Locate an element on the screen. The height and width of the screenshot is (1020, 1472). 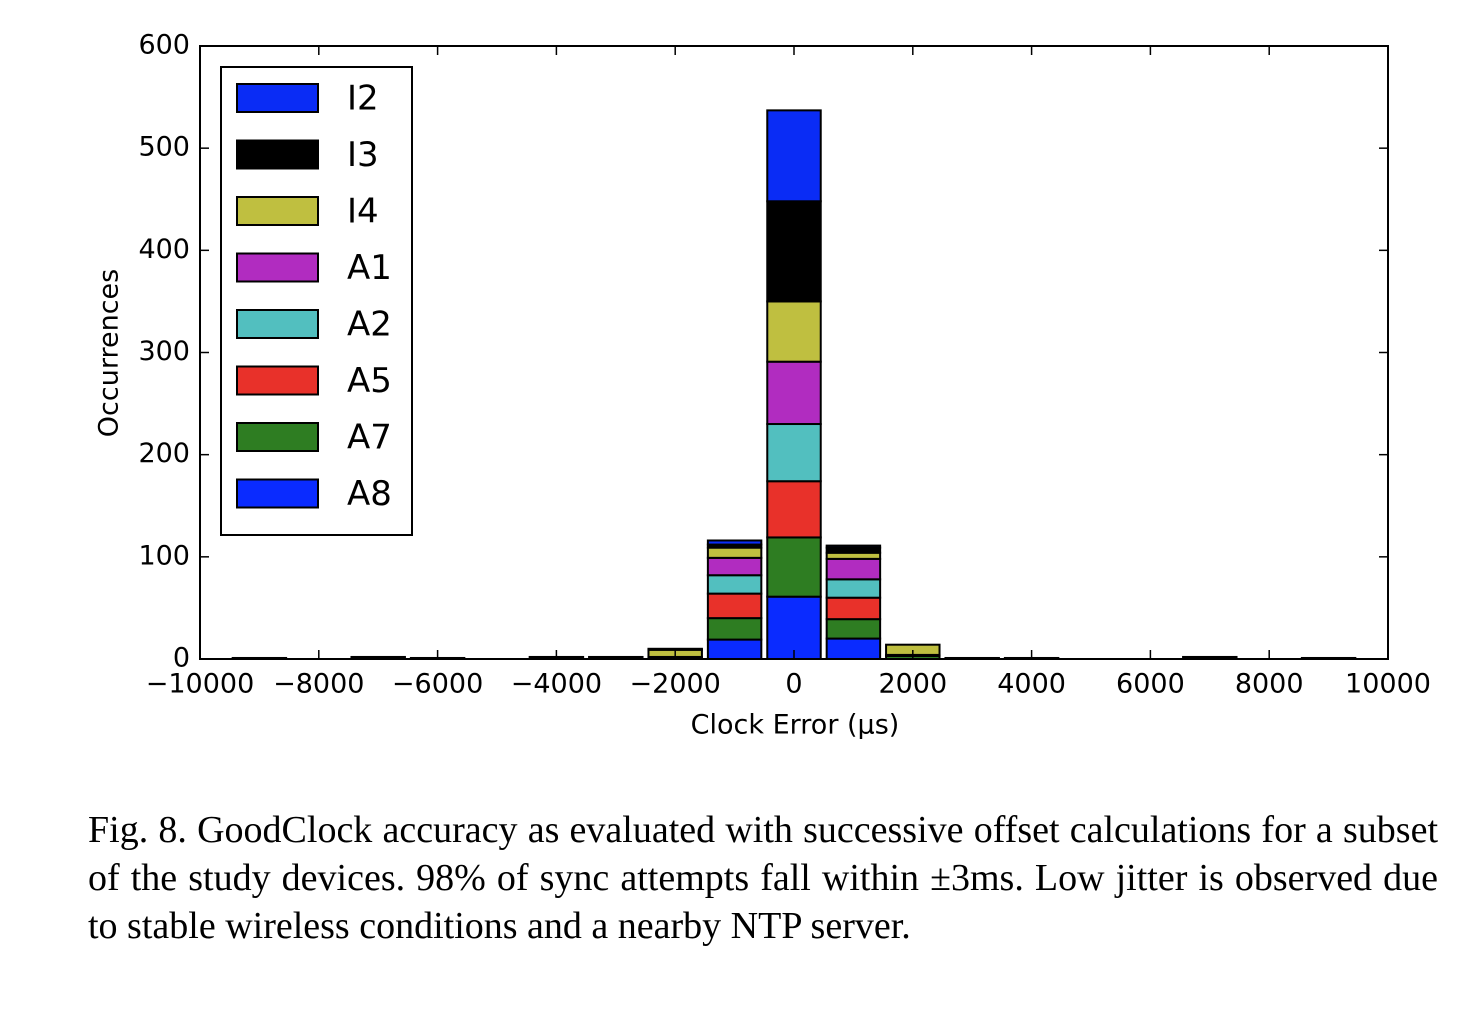
x-tick-label: 0 is located at coordinates (793, 684).